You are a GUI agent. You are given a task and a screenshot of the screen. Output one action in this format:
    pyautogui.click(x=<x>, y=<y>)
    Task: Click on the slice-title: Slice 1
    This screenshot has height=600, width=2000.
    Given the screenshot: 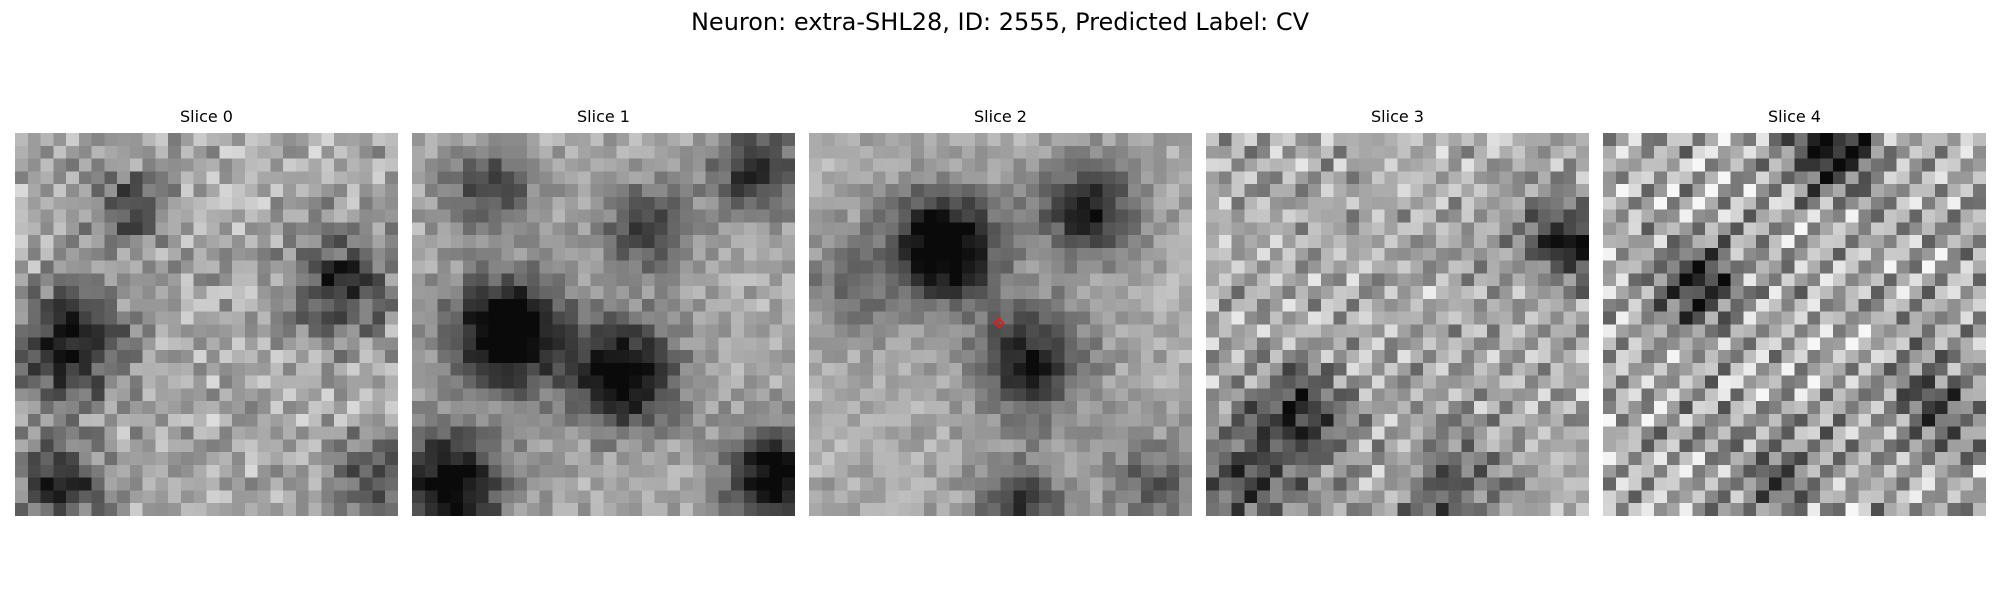 What is the action you would take?
    pyautogui.click(x=603, y=116)
    